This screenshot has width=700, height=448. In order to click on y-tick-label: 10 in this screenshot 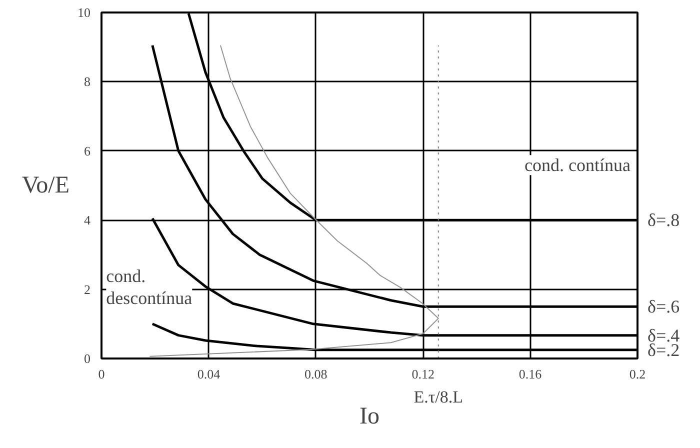, I will do `click(84, 12)`.